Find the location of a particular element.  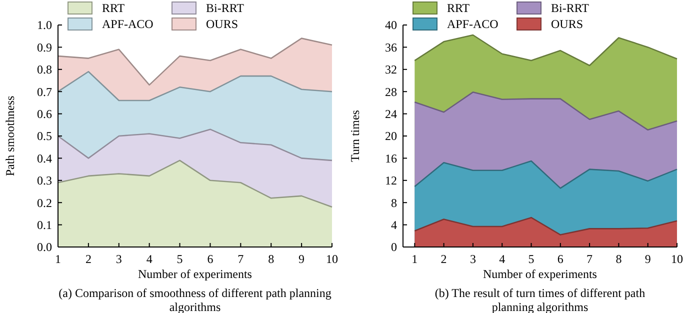

y-axis-title: Path smoothness is located at coordinates (10, 136).